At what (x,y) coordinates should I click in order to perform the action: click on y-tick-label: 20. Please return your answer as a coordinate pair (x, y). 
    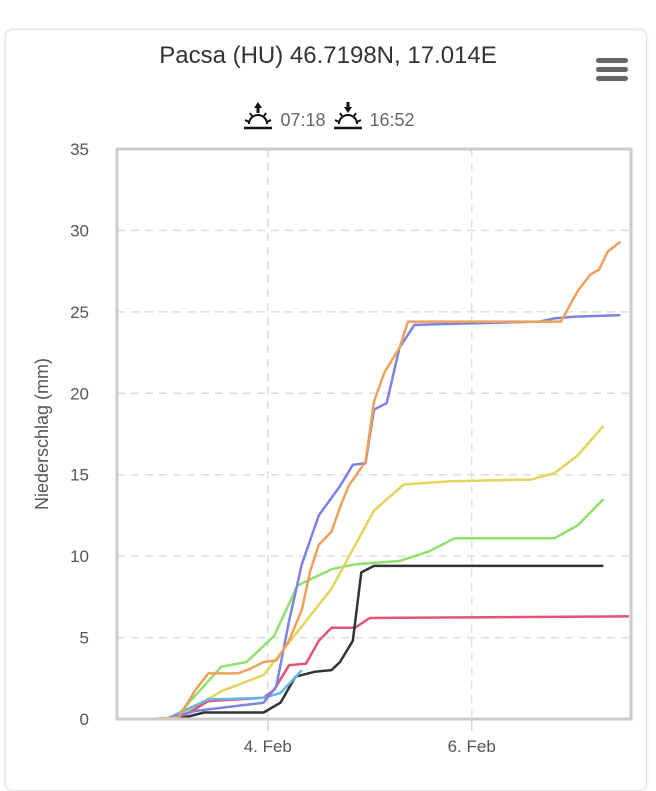
    Looking at the image, I should click on (79, 393).